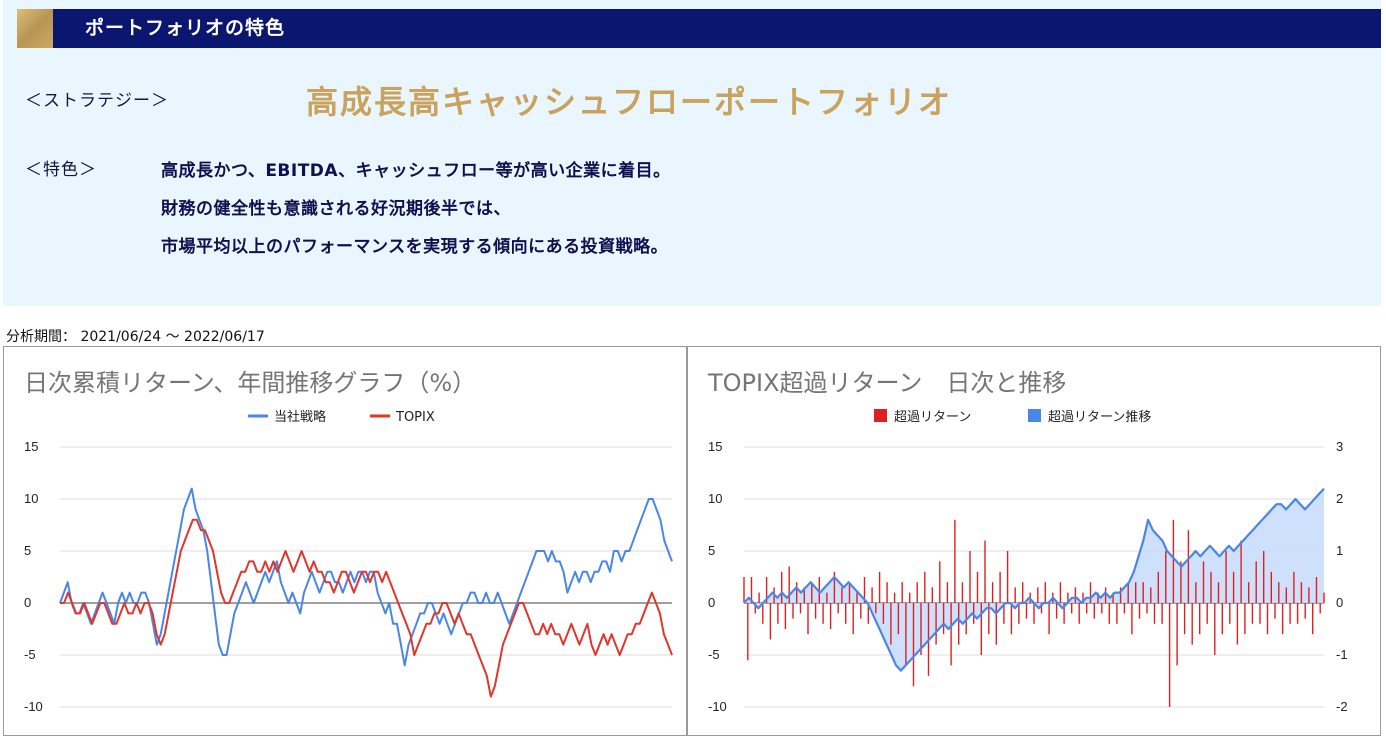 This screenshot has height=740, width=1386. Describe the element at coordinates (1339, 550) in the screenshot. I see `y2-tick-label: 1` at that location.